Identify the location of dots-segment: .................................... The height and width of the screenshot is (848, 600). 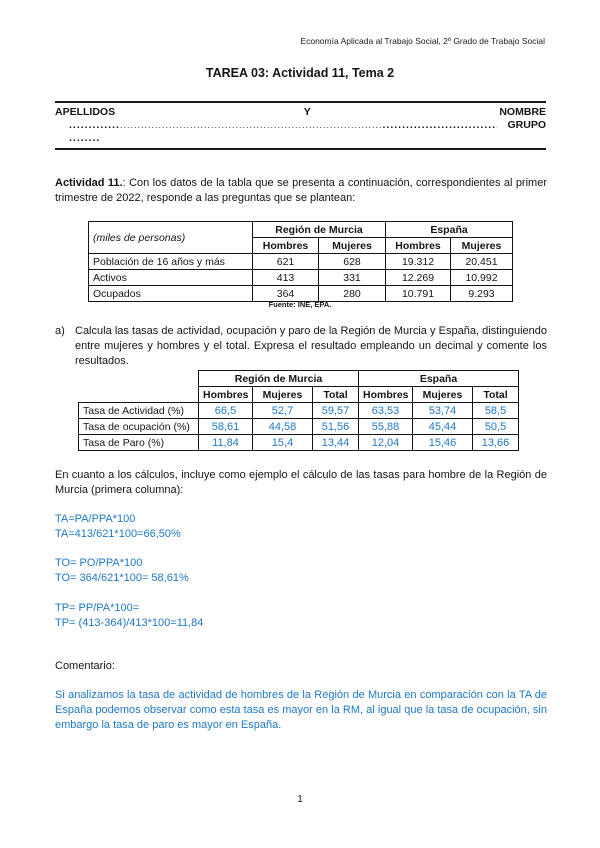
(439, 125).